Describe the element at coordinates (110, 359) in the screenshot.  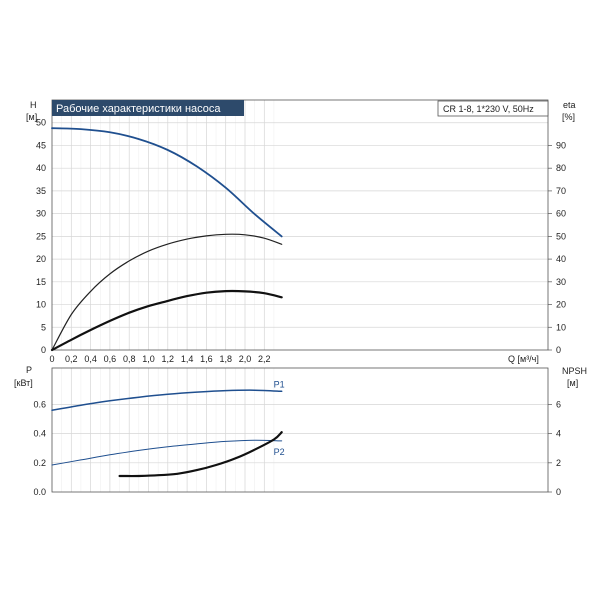
I see `x-tick-label: 0,6` at that location.